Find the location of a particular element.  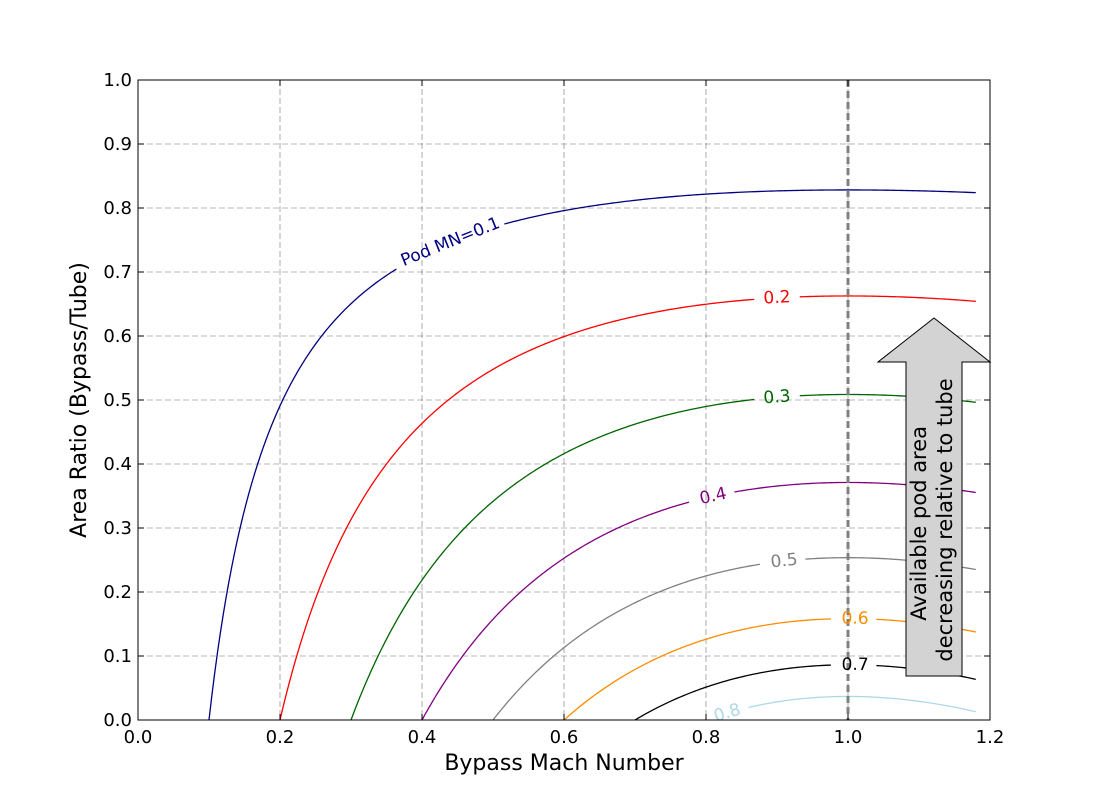

contour-label: 0.5 is located at coordinates (784, 561).